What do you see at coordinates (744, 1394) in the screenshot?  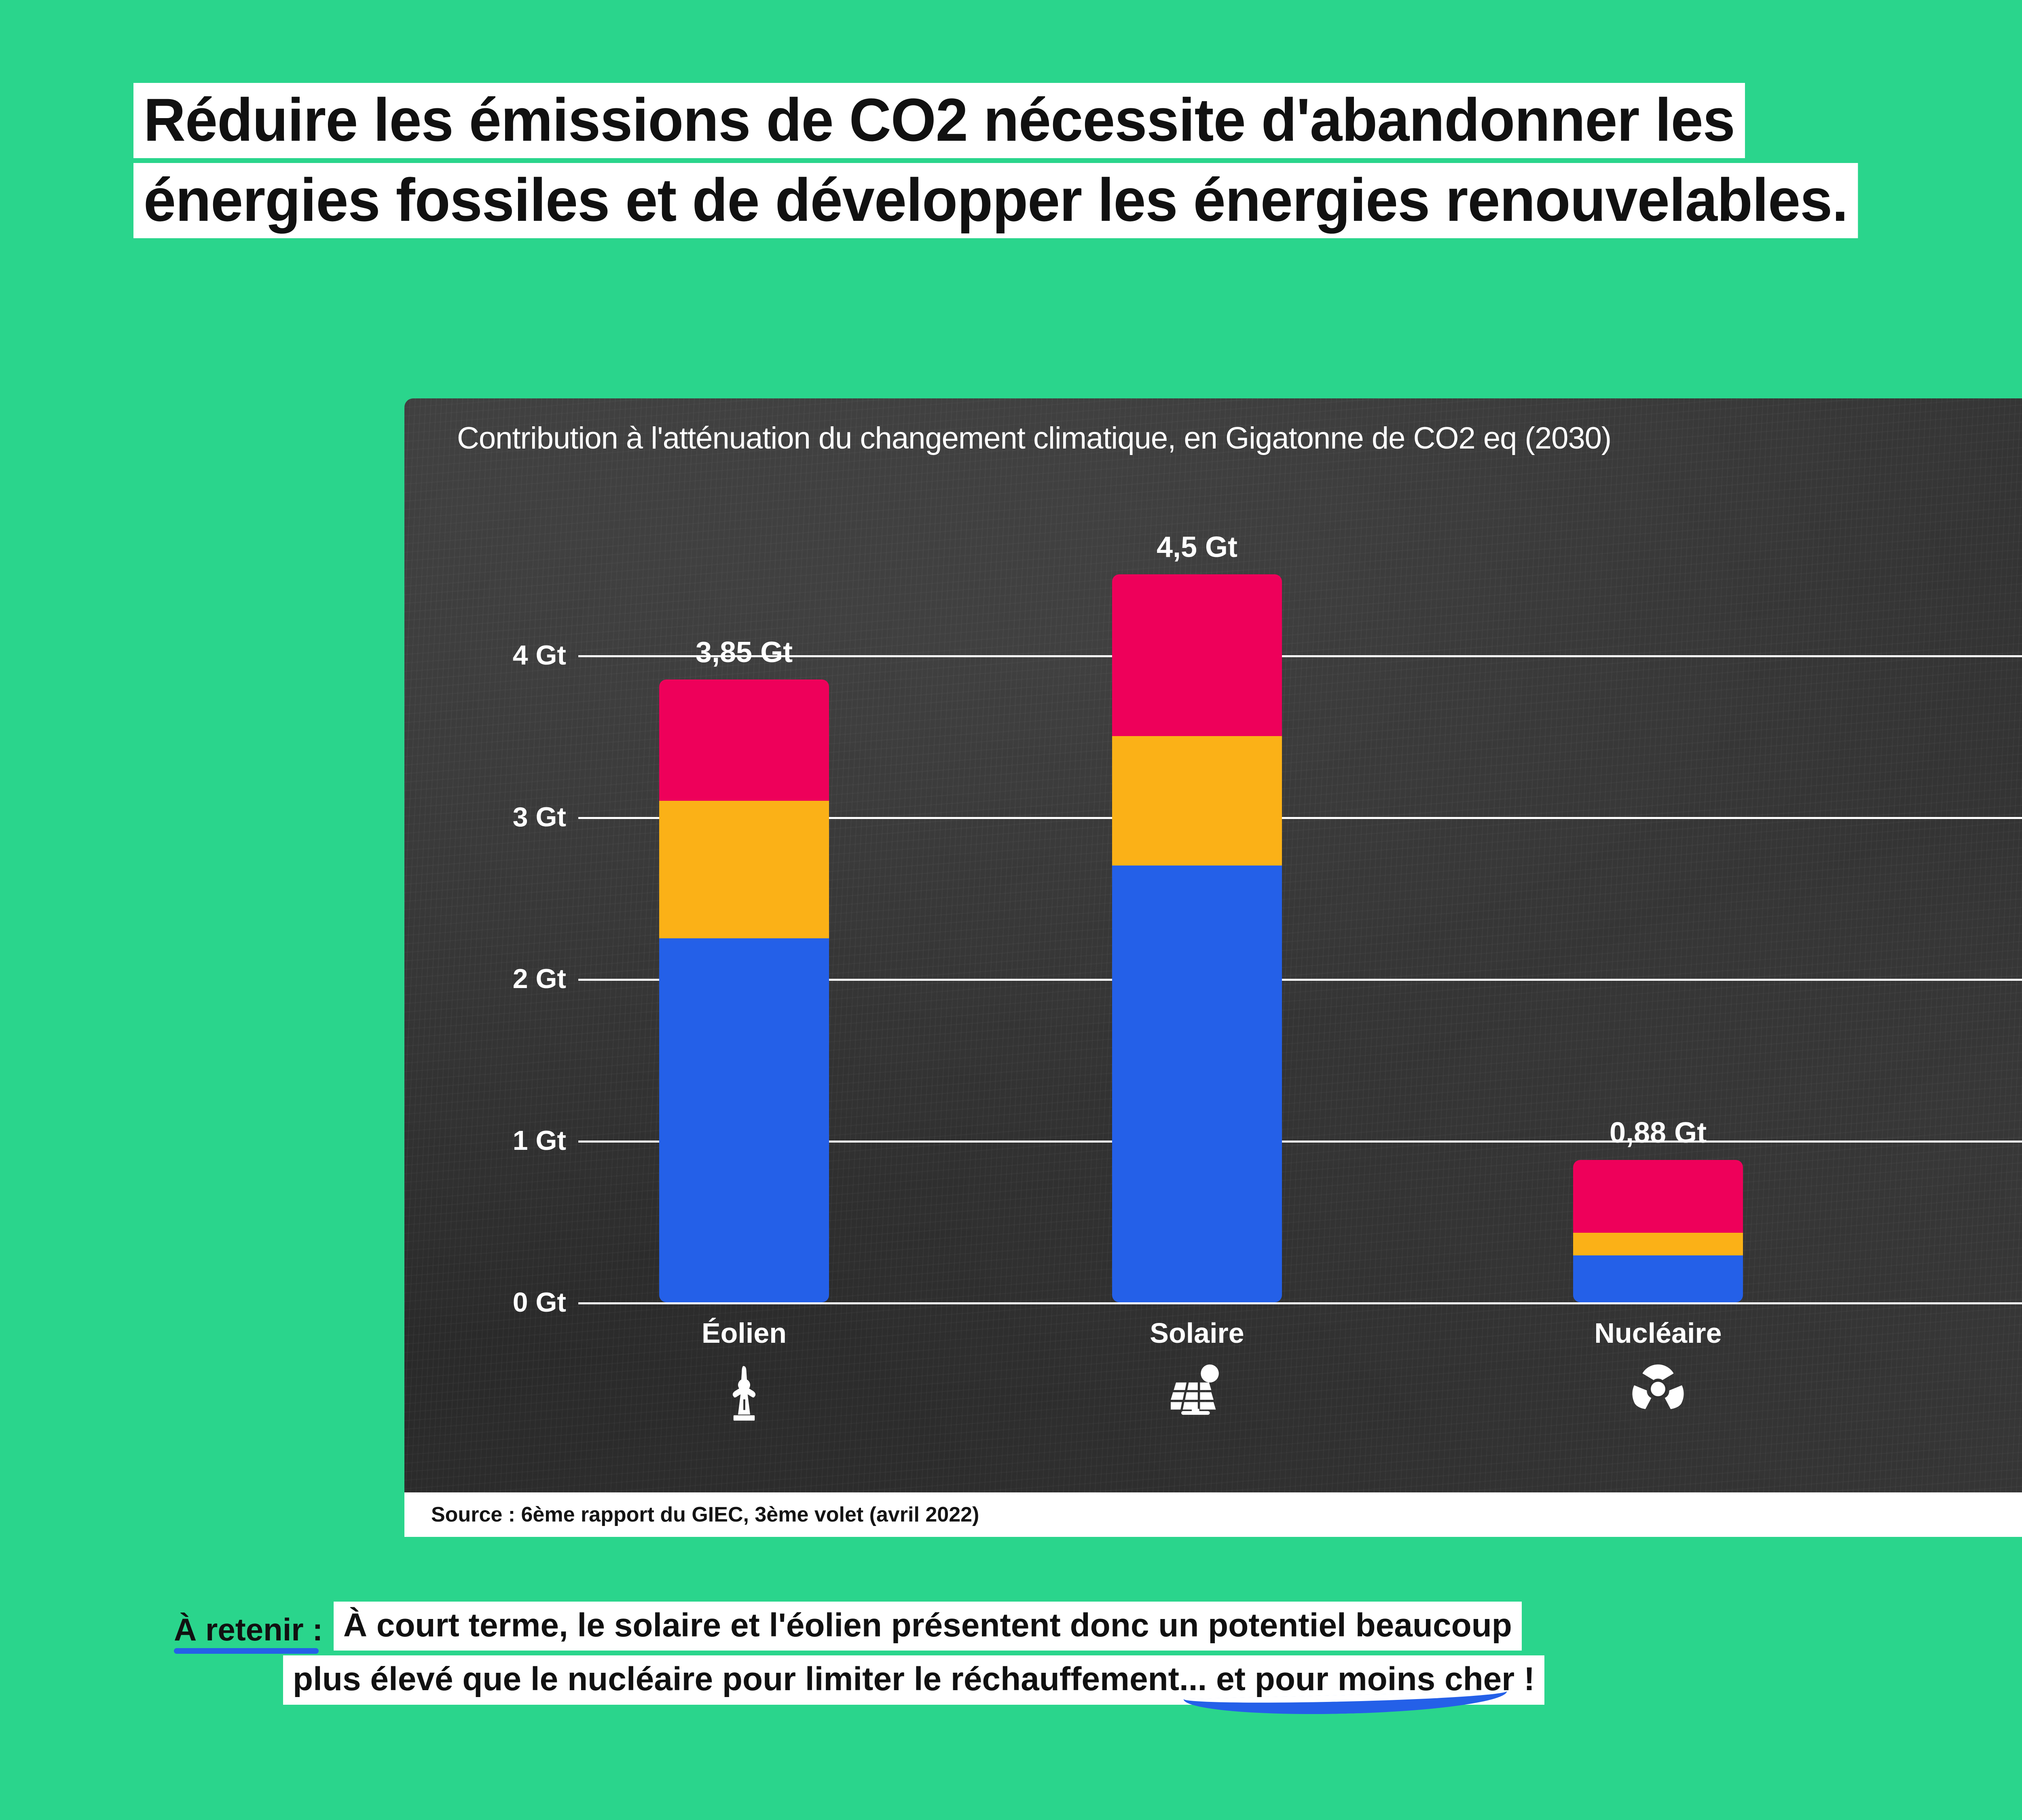 I see `wind-turbine-icon` at bounding box center [744, 1394].